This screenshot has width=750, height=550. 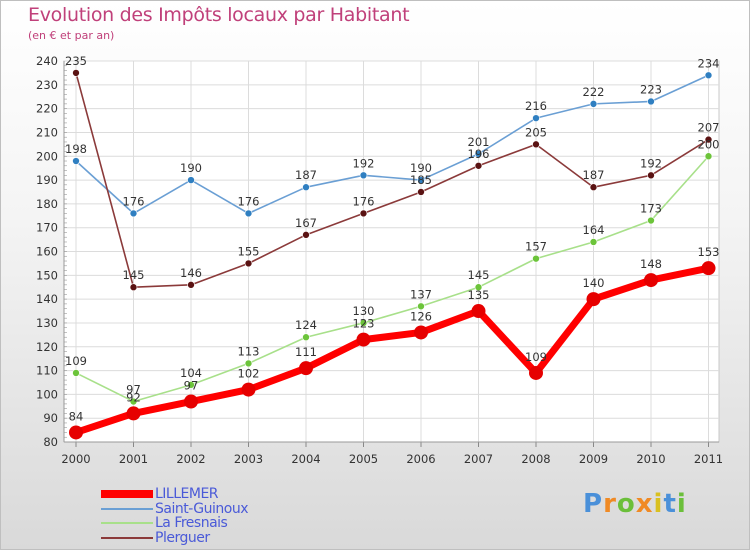 What do you see at coordinates (127, 494) in the screenshot?
I see `legend-swatch-lillemer` at bounding box center [127, 494].